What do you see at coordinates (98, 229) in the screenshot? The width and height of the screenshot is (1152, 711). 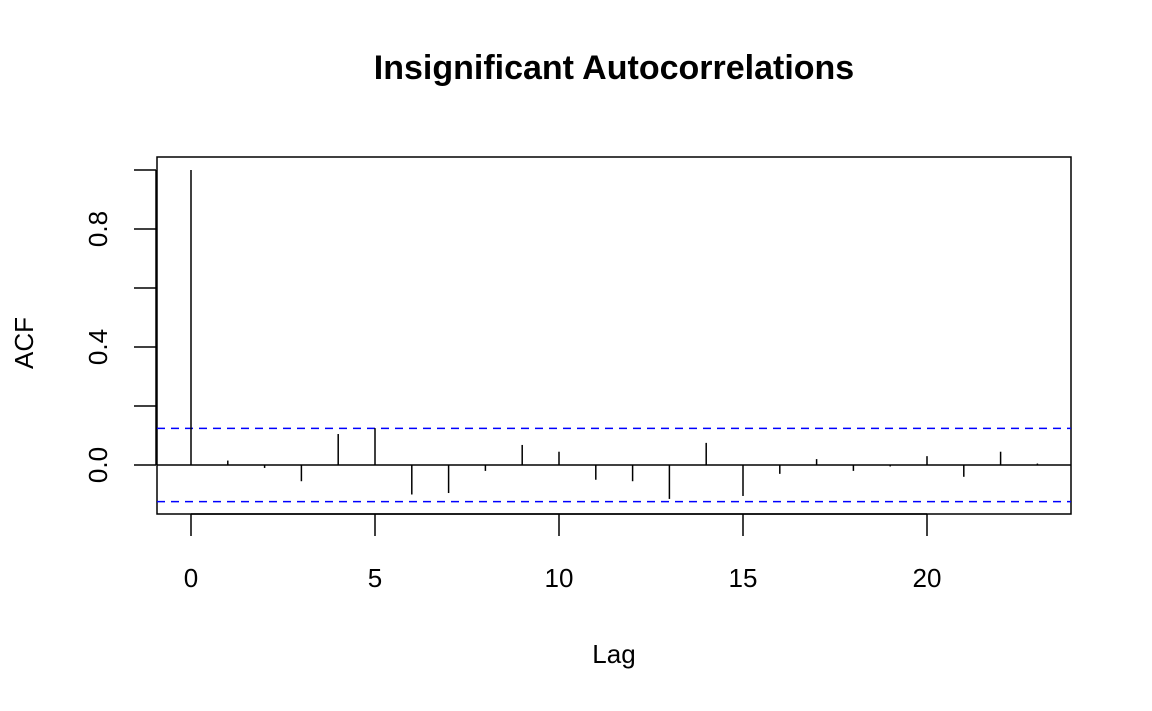 I see `y-tick-label-0.8: 0.8` at bounding box center [98, 229].